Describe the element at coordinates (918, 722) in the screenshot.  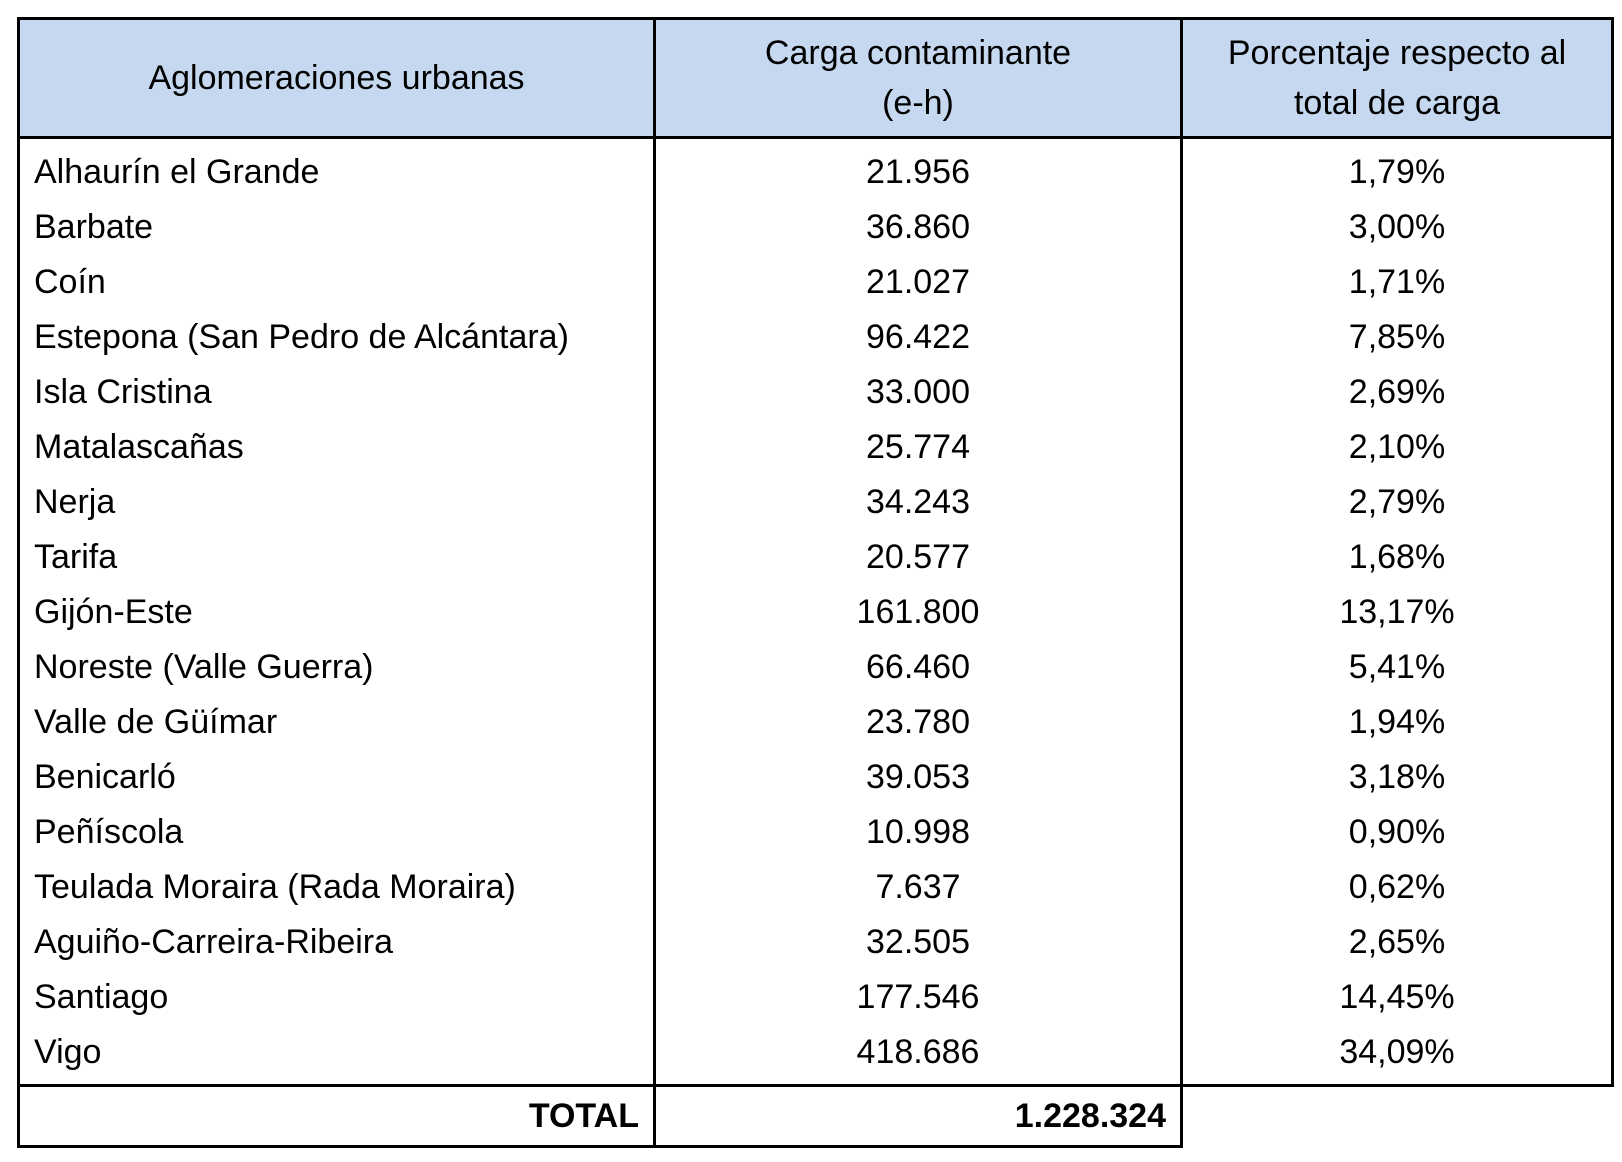
I see `pollutant-load-value: 23.780` at that location.